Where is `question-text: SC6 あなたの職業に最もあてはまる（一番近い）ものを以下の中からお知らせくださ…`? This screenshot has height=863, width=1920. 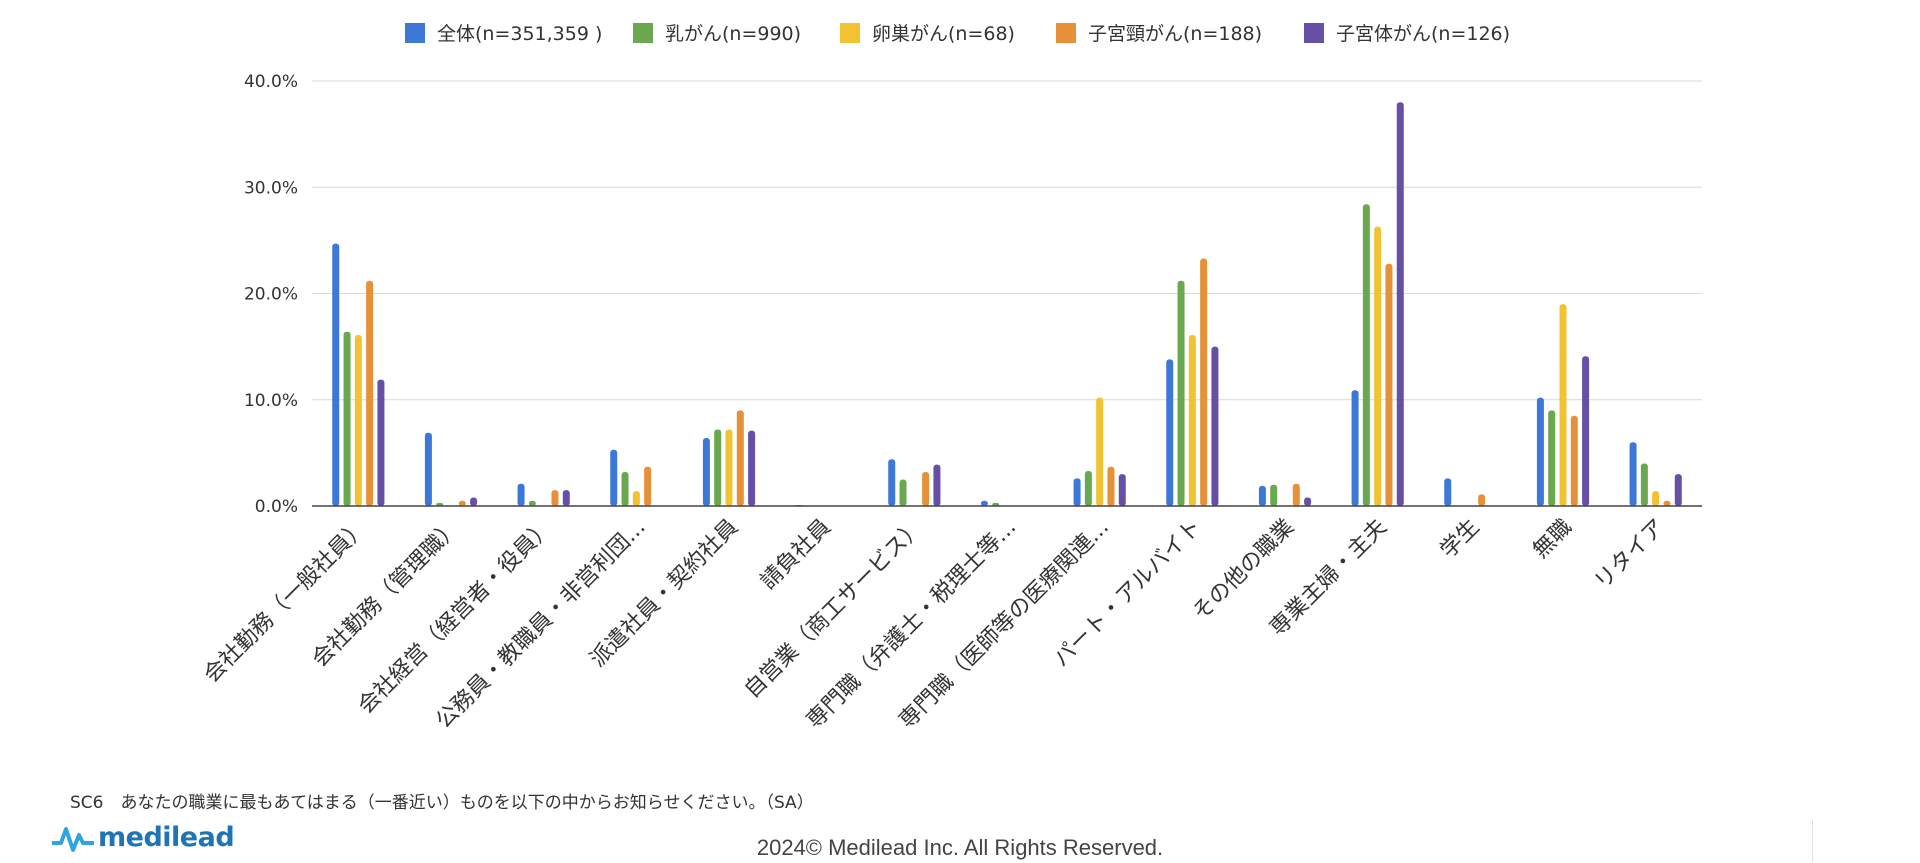 question-text: SC6 あなたの職業に最もあてはまる（一番近い）ものを以下の中からお知らせくださ… is located at coordinates (442, 803).